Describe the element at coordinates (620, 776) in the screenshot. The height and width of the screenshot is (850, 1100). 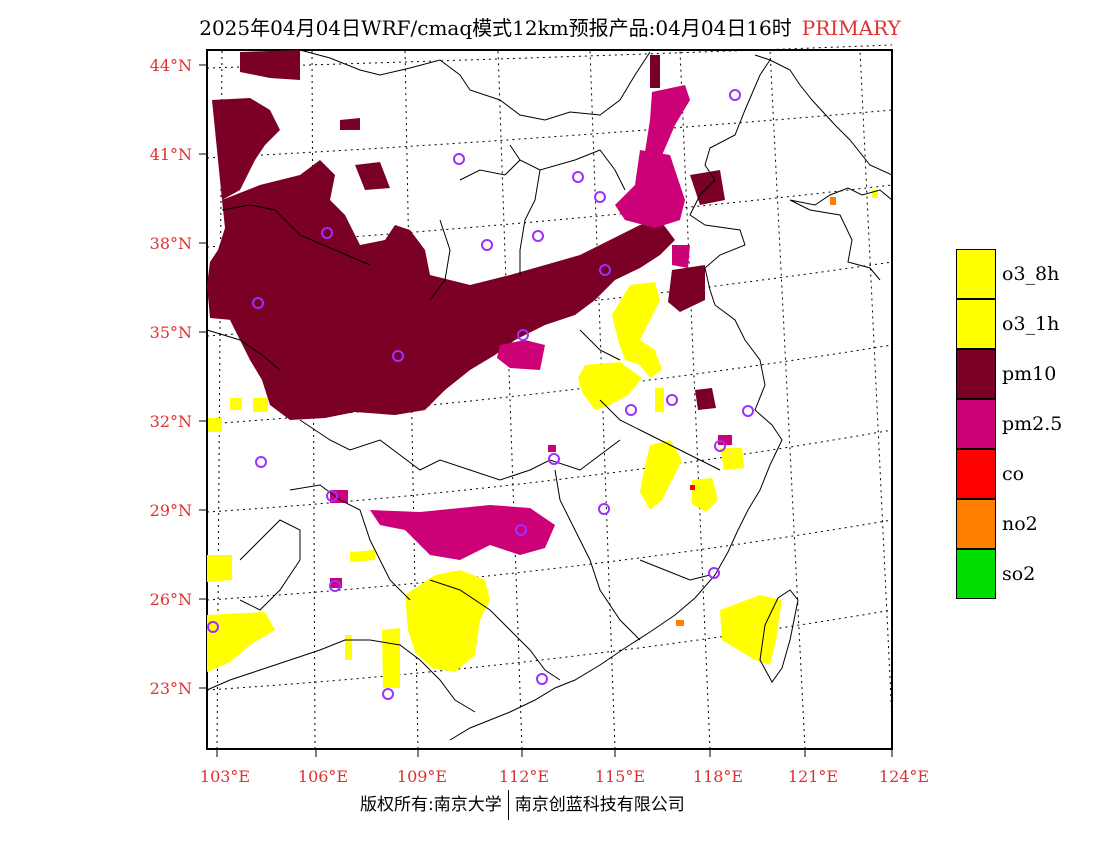
I see `lon-label-115: 115°E` at that location.